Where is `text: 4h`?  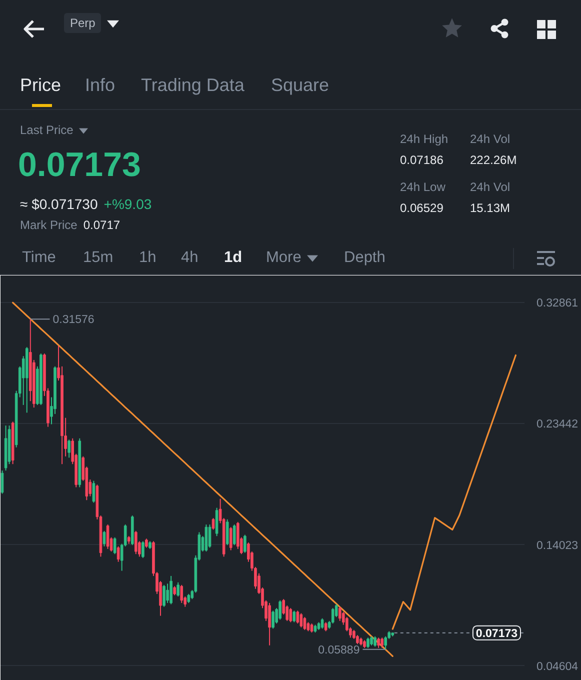
text: 4h is located at coordinates (189, 257).